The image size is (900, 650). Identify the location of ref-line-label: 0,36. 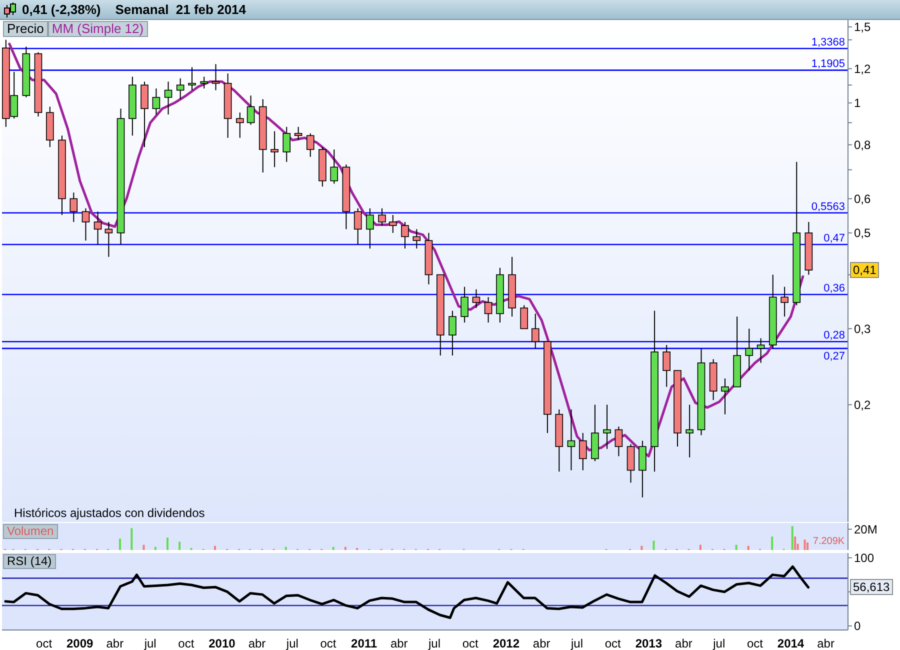
(834, 288).